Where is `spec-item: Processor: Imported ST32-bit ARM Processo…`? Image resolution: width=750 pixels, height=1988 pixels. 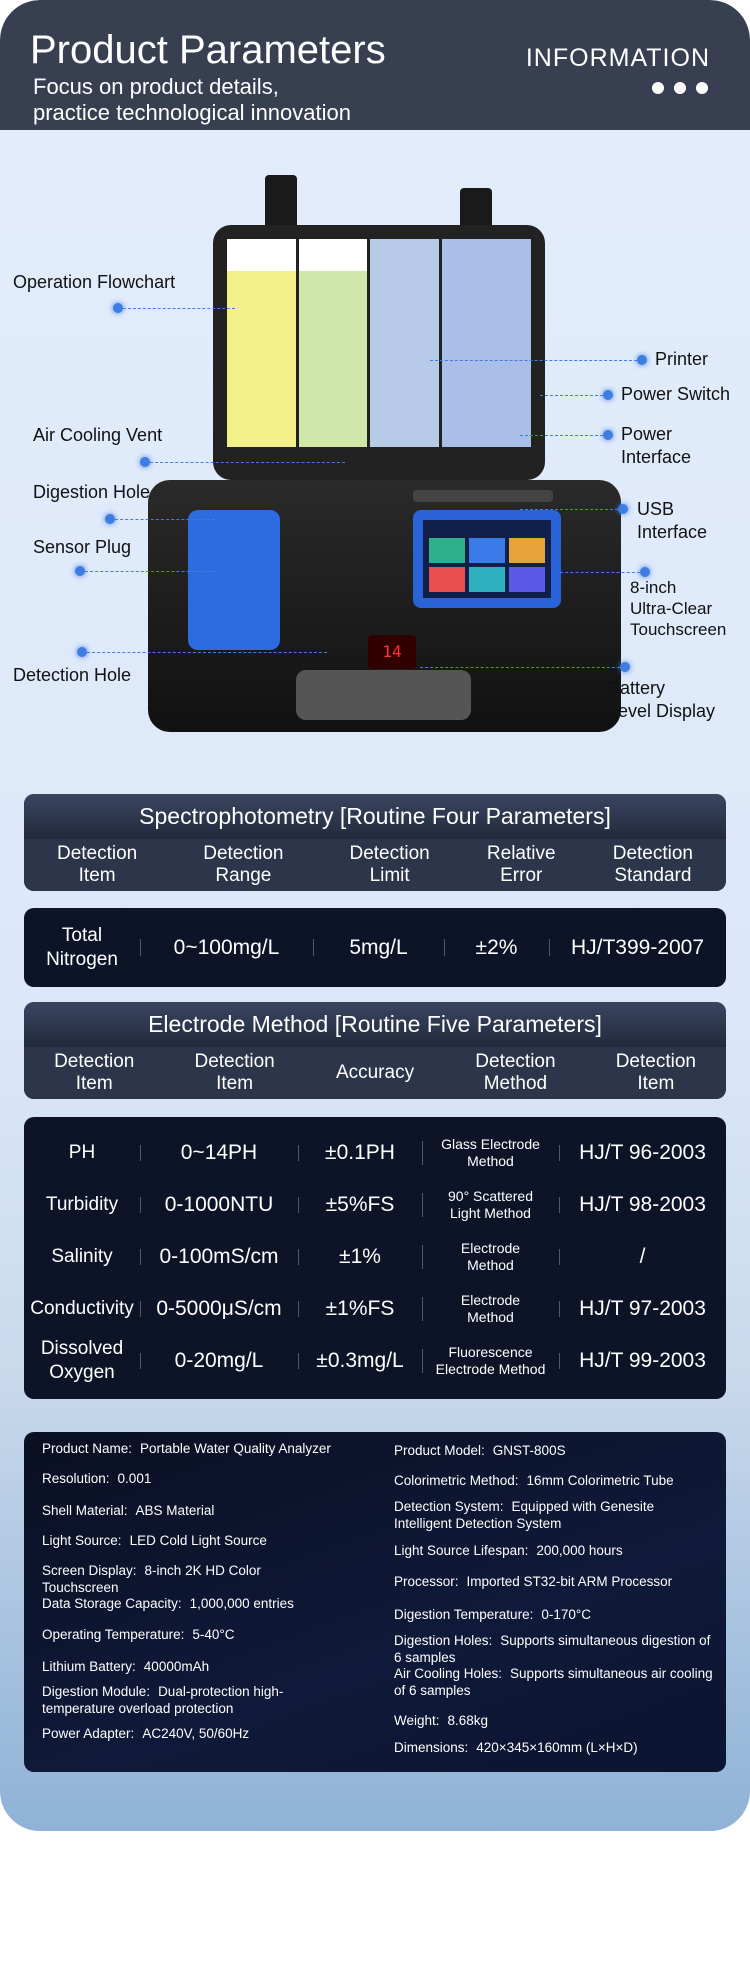 spec-item: Processor: Imported ST32-bit ARM Processo… is located at coordinates (554, 1581).